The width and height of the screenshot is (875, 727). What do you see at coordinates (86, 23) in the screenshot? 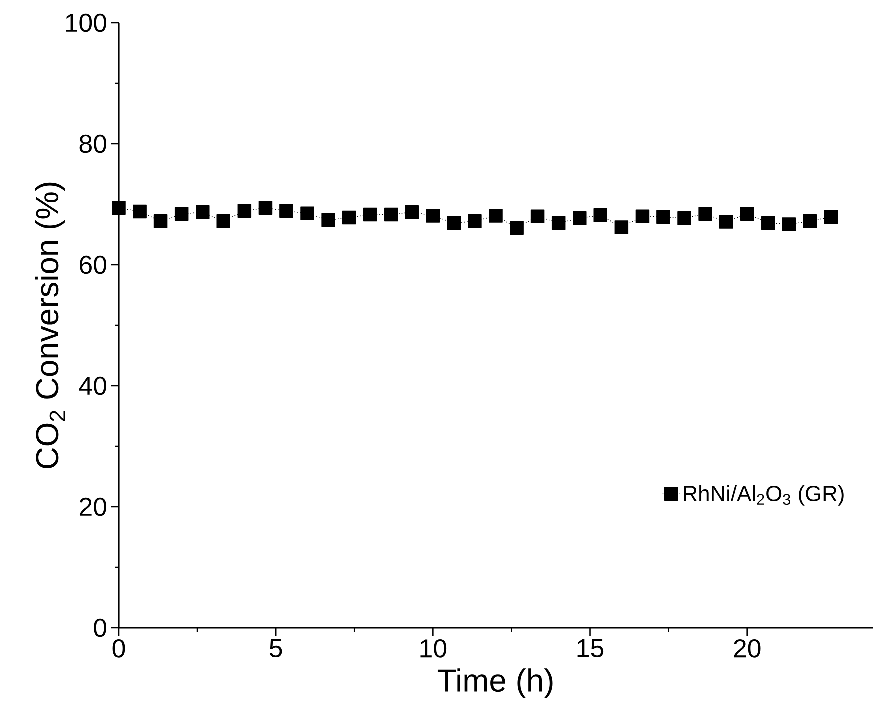
I see `y-tick-label: 100` at bounding box center [86, 23].